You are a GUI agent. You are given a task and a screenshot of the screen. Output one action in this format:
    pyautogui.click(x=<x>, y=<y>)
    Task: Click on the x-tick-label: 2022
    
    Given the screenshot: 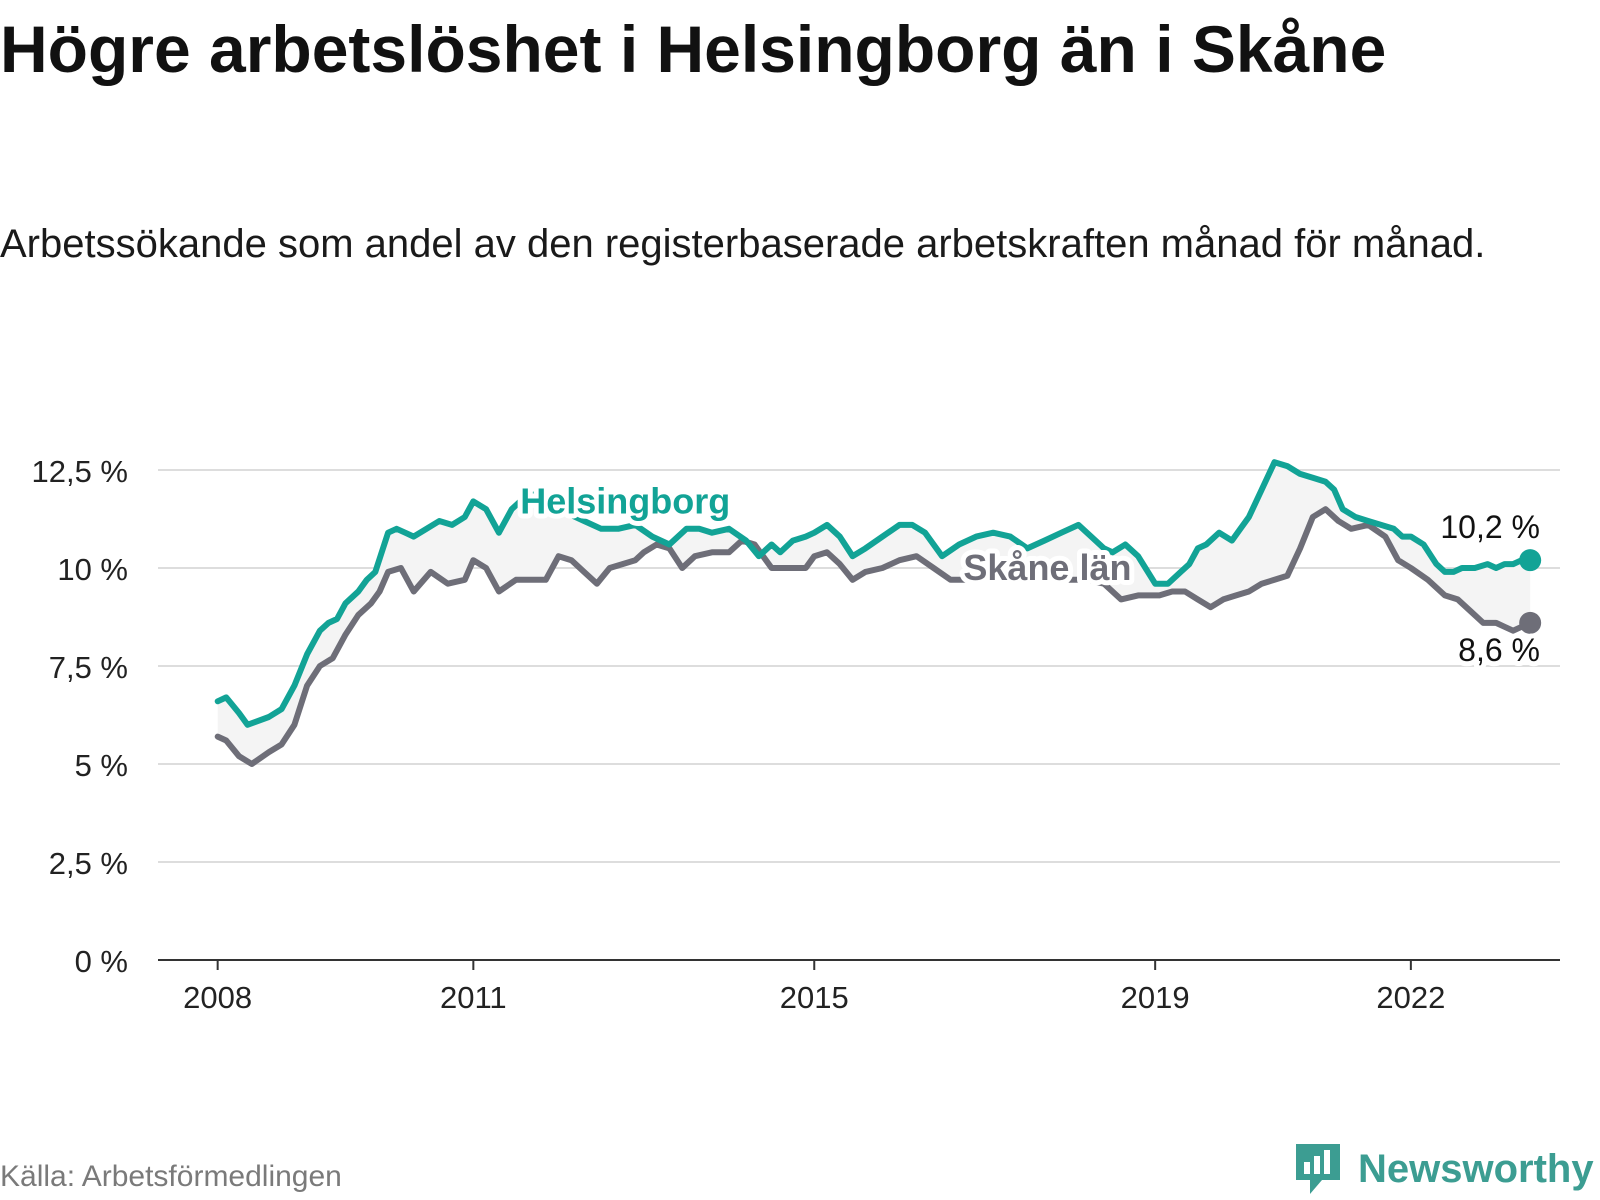 What is the action you would take?
    pyautogui.click(x=1410, y=997)
    